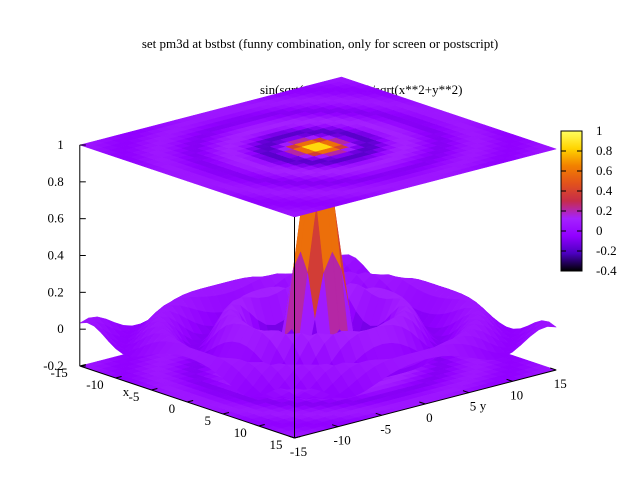 This screenshot has width=640, height=480. Describe the element at coordinates (240, 432) in the screenshot. I see `x-tick-label: 10` at that location.